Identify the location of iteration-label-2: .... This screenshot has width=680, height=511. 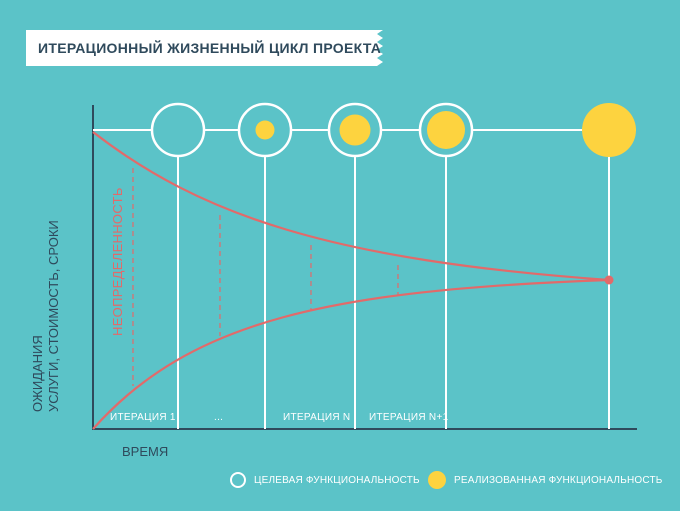
(219, 417).